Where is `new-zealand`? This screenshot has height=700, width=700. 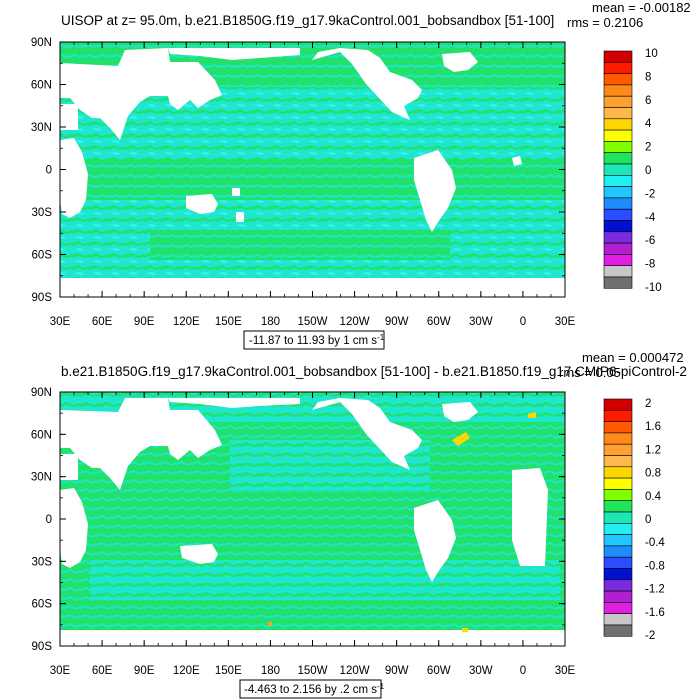 new-zealand is located at coordinates (240, 217).